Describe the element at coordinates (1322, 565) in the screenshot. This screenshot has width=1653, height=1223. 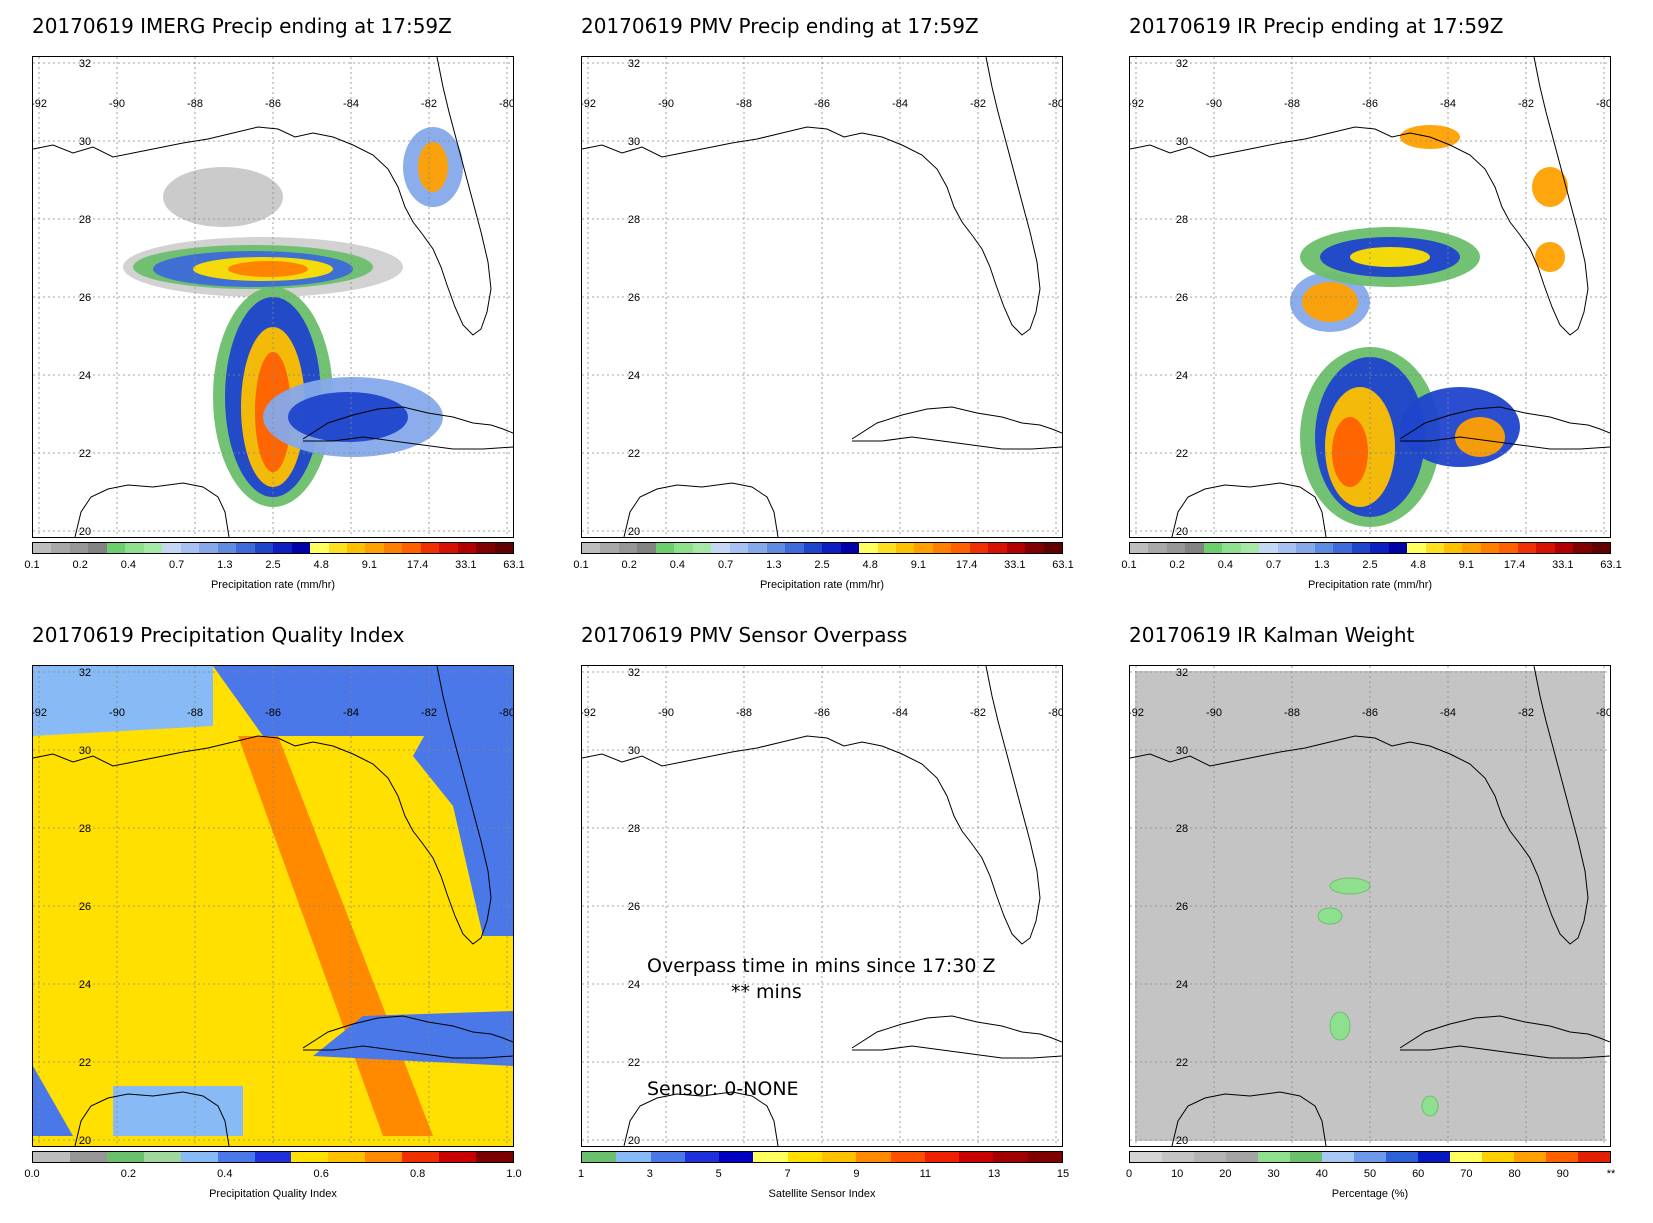
I see `colorbar-tick-label: 1.3` at that location.